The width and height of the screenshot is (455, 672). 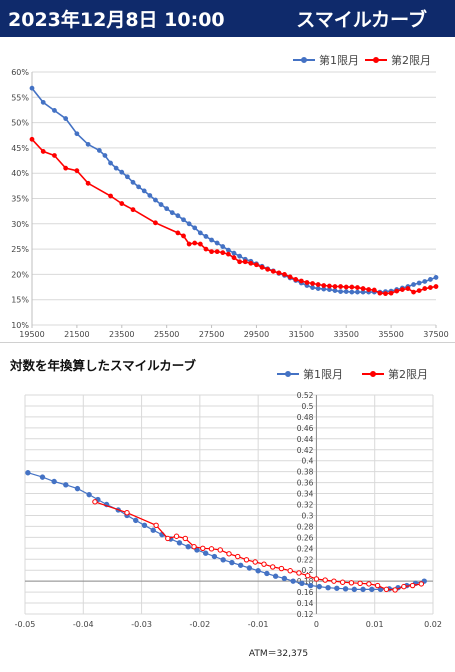 I want to click on y-tick-label: 0.38, so click(x=305, y=472).